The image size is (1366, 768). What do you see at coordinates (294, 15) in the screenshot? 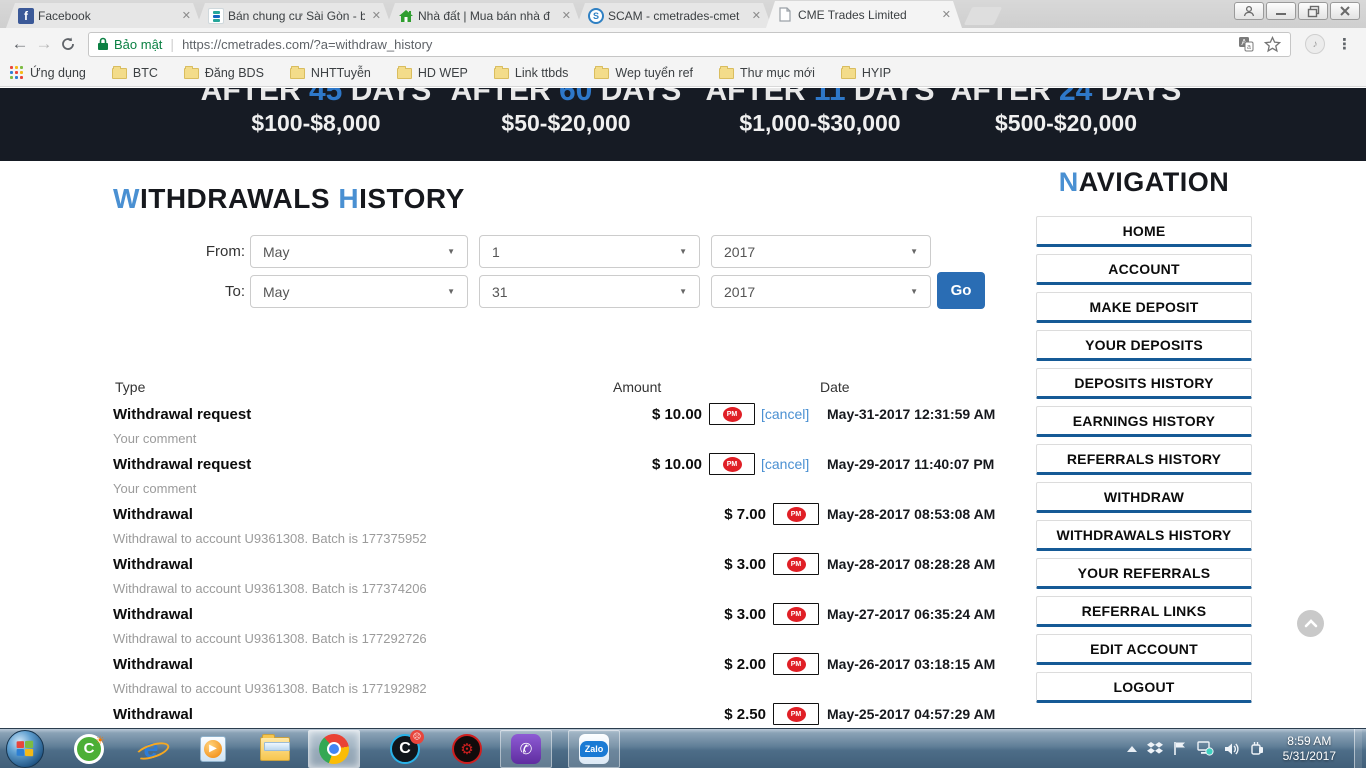
I see `tab-ban-chung-cu: Bán chung cư Sài Gòn - b ✕` at bounding box center [294, 15].